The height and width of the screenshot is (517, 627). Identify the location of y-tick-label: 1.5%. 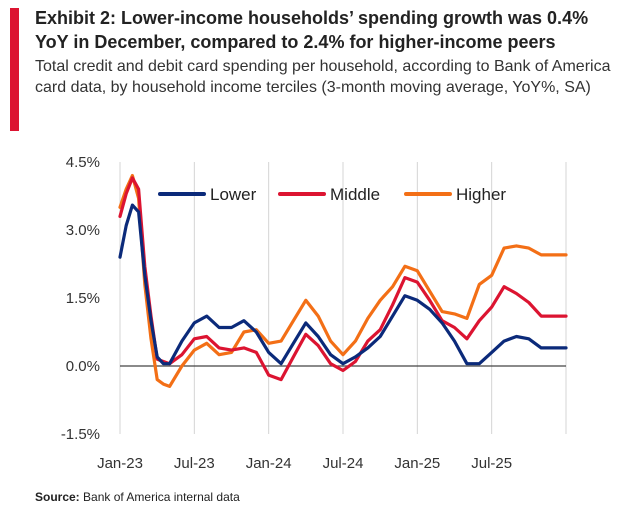
(83, 298).